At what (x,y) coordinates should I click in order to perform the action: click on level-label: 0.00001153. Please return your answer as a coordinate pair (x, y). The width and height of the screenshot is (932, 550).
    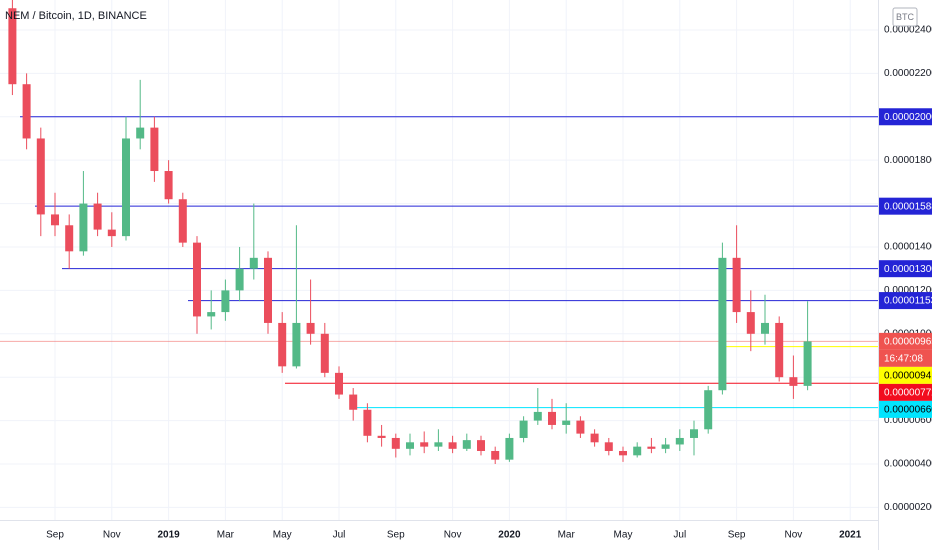
    Looking at the image, I should click on (908, 301).